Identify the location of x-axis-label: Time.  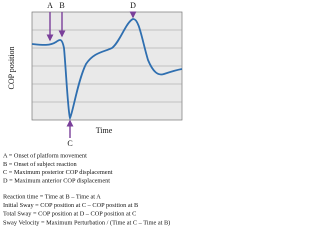
(104, 130).